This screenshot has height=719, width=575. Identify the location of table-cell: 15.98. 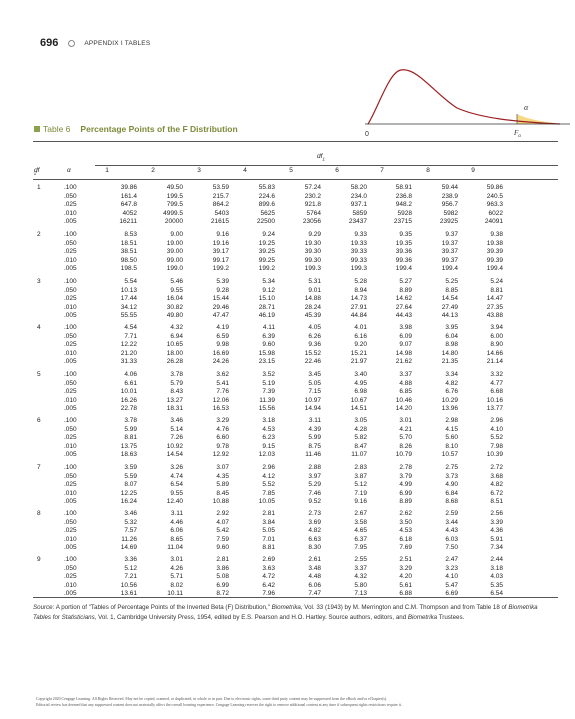
(266, 353).